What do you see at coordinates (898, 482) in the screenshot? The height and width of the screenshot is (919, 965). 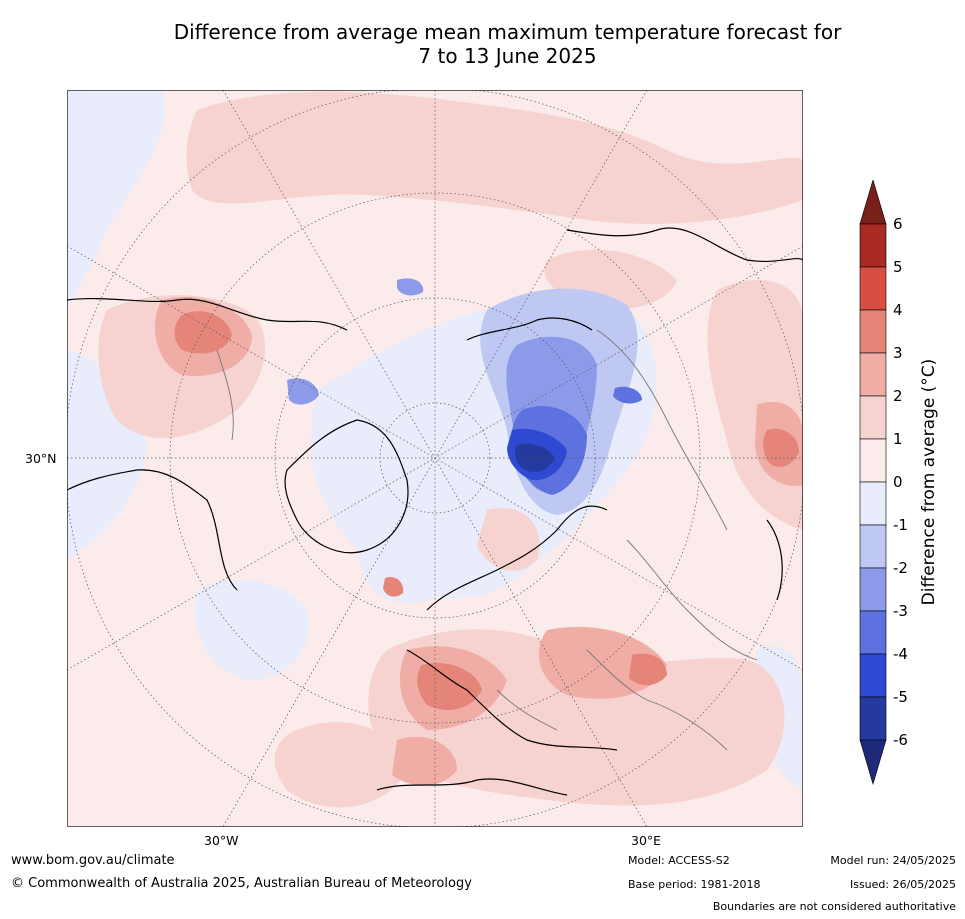 I see `colorbar-tick-label: 0` at bounding box center [898, 482].